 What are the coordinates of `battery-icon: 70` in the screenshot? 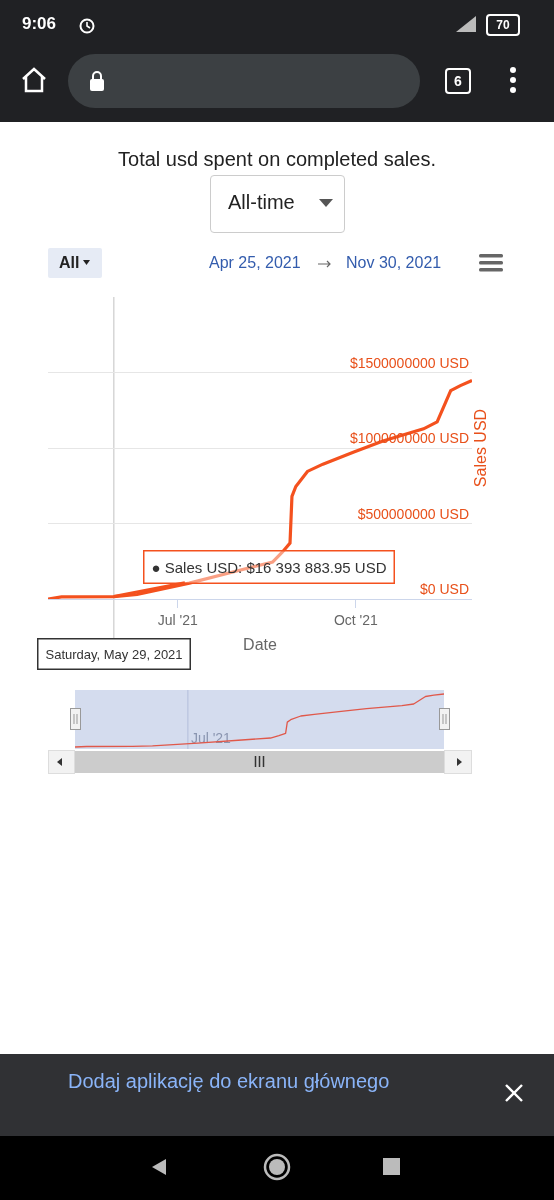 It's located at (503, 25).